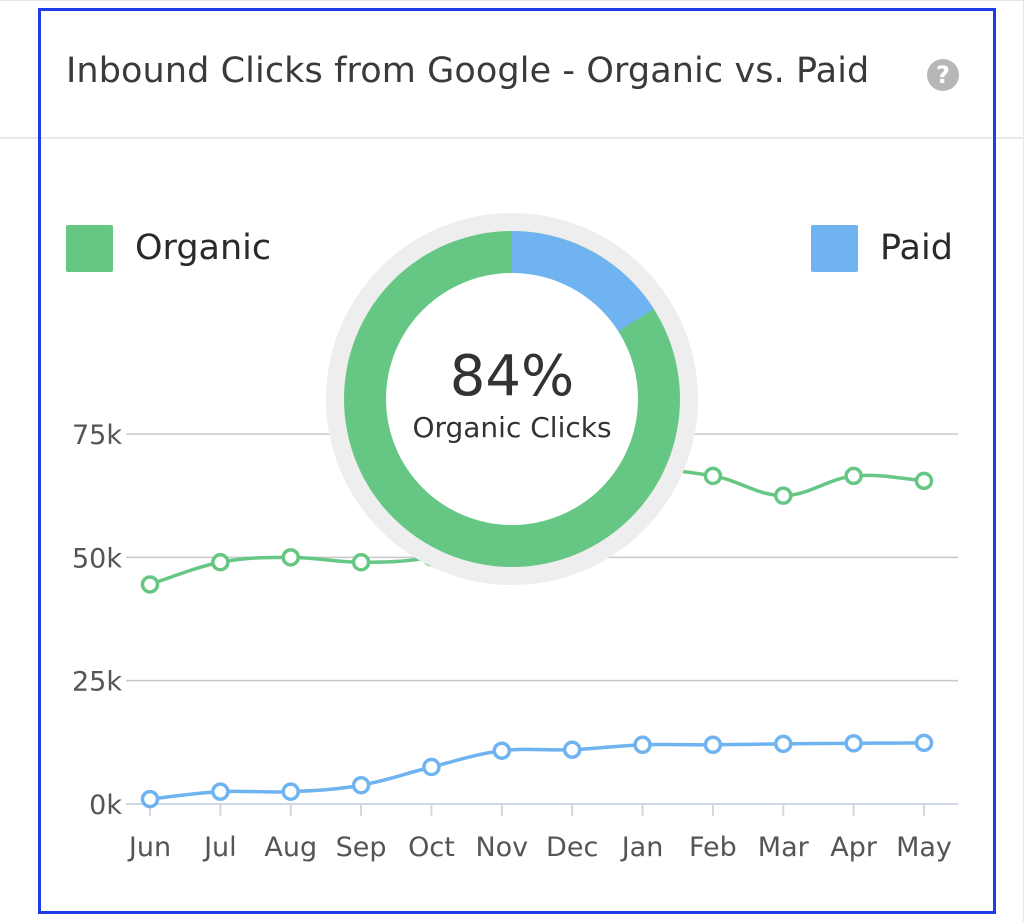 The width and height of the screenshot is (1024, 923). What do you see at coordinates (431, 847) in the screenshot?
I see `x-tick-label-oct: Oct` at bounding box center [431, 847].